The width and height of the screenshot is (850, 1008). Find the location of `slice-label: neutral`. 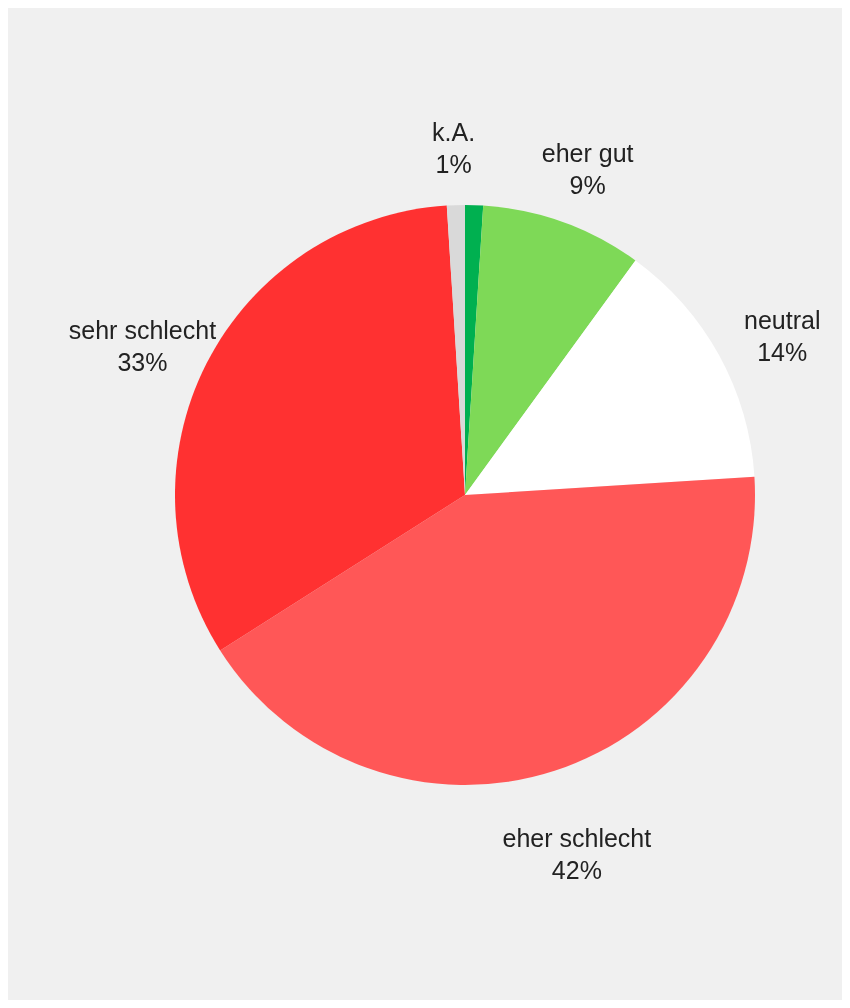

slice-label: neutral is located at coordinates (782, 319).